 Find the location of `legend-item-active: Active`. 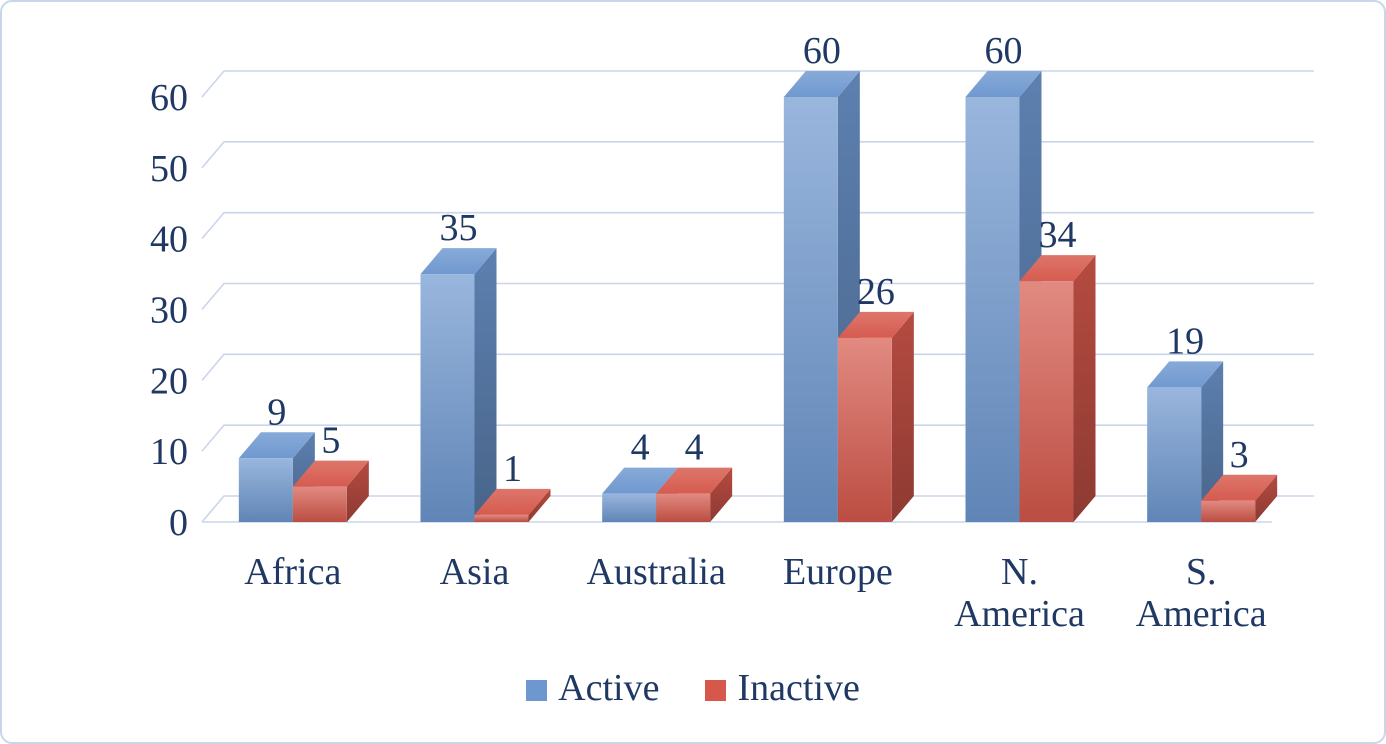

legend-item-active: Active is located at coordinates (592, 688).